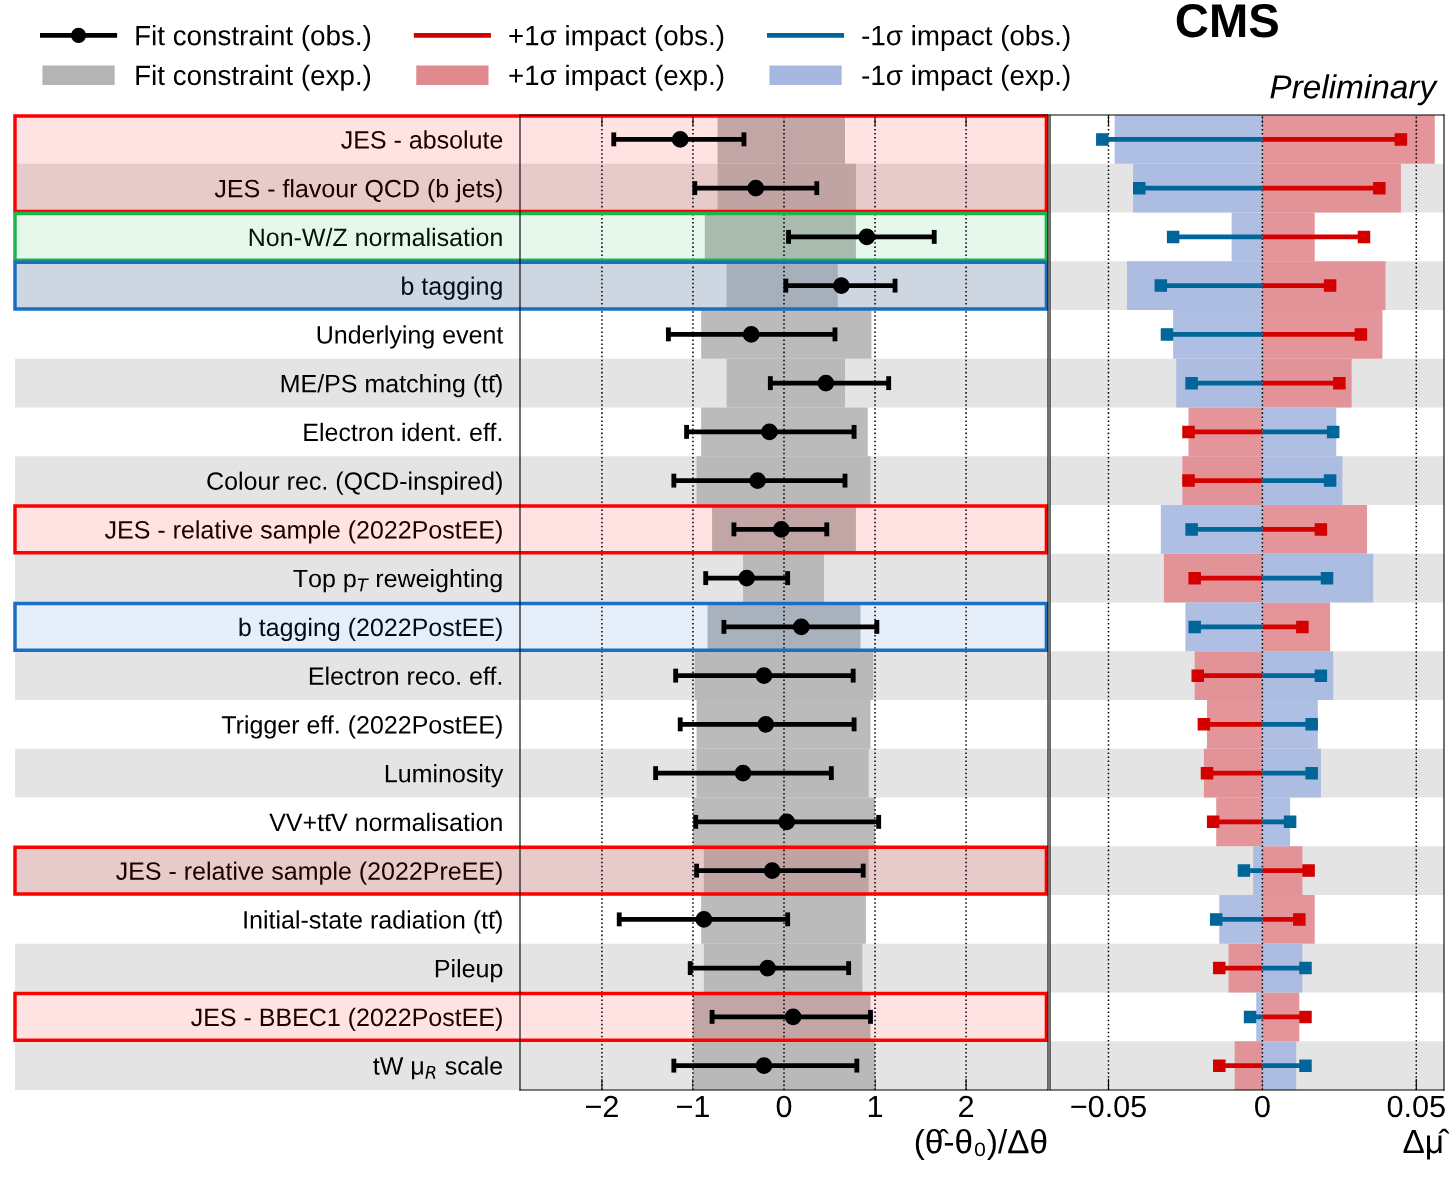 The image size is (1454, 1182). What do you see at coordinates (358, 191) in the screenshot?
I see `y-tick-label: JES - flavour QCD (b jets)` at bounding box center [358, 191].